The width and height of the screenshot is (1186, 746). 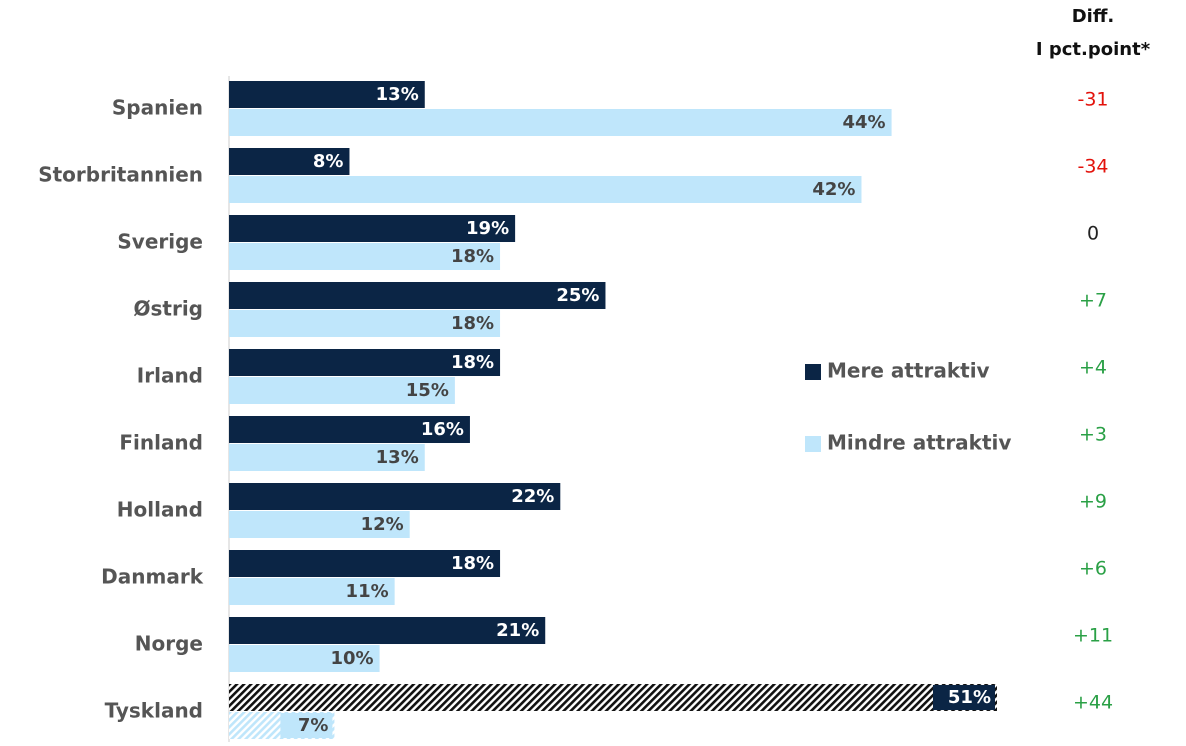 What do you see at coordinates (1092, 167) in the screenshot?
I see `diff-value: -34` at bounding box center [1092, 167].